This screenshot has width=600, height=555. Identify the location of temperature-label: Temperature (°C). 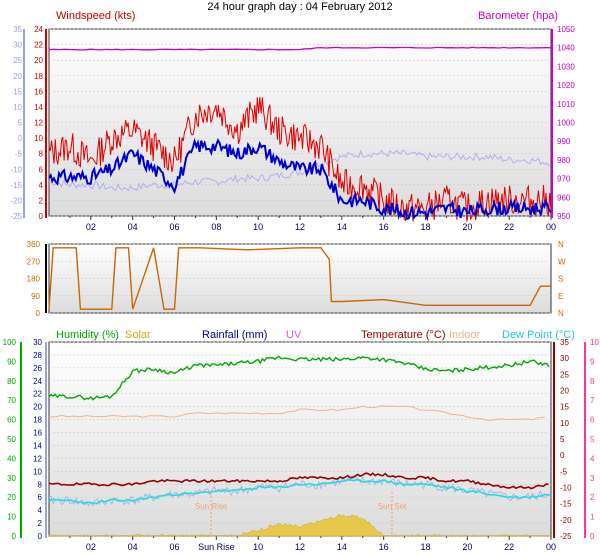
(403, 335).